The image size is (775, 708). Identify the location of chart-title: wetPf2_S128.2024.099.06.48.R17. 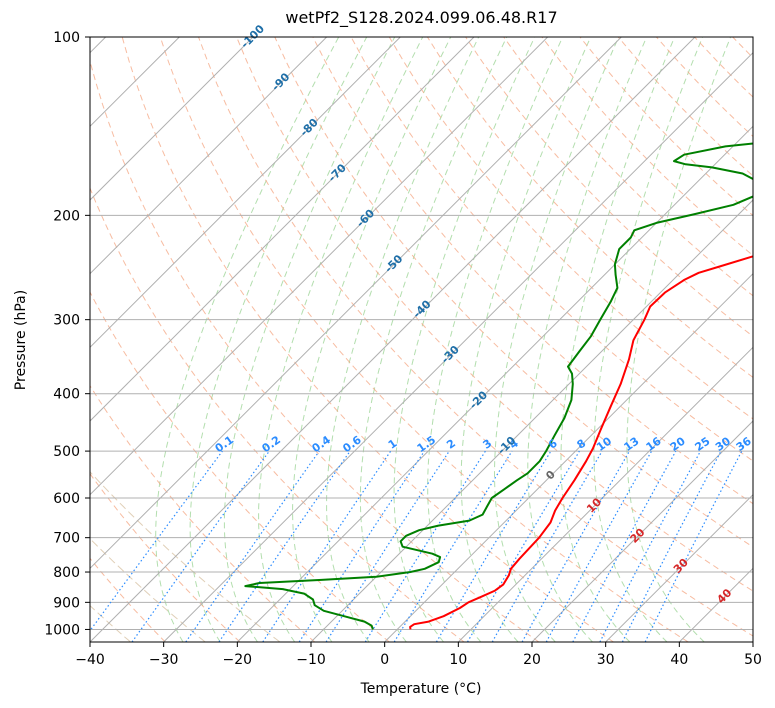
(421, 17).